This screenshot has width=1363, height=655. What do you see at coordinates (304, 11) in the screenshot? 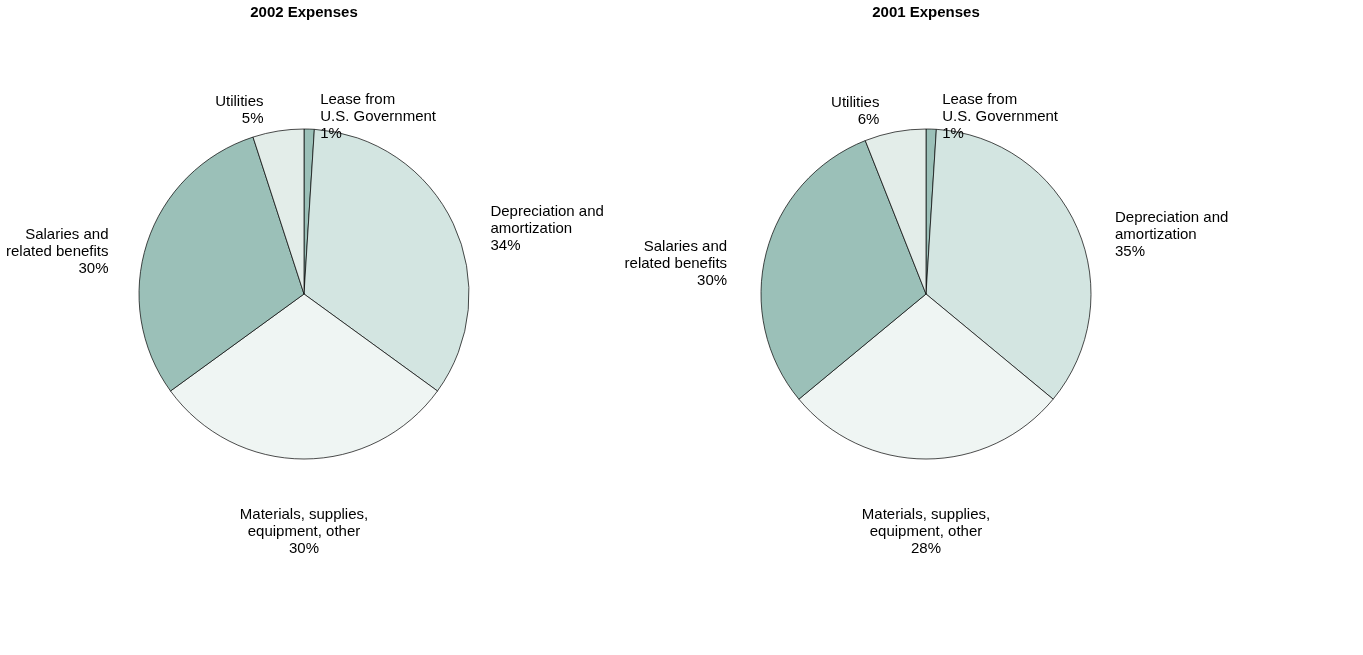
I see `chart-title: 2002 Expenses` at bounding box center [304, 11].